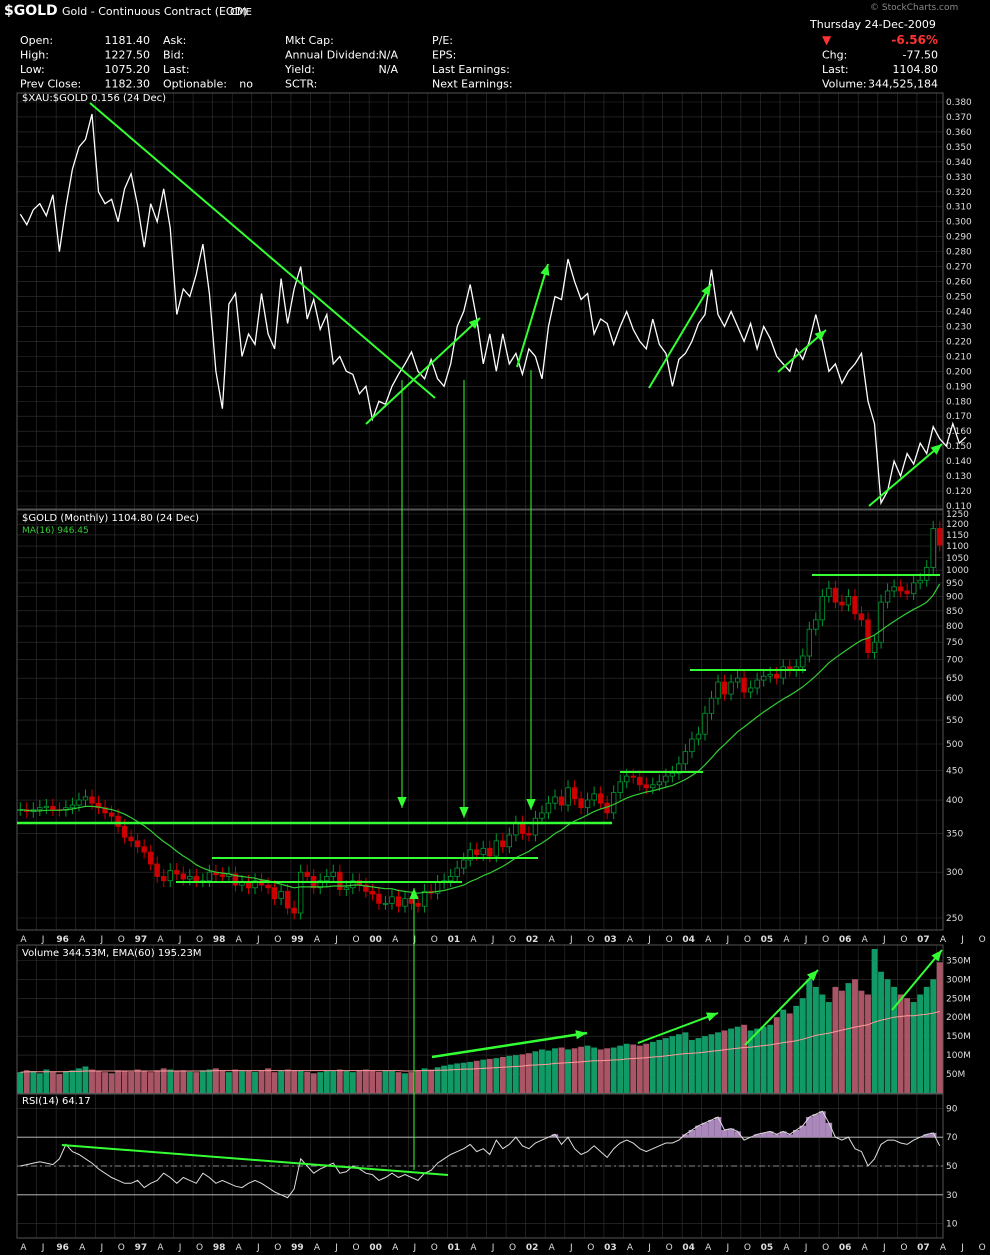 This screenshot has height=1255, width=990. What do you see at coordinates (959, 253) in the screenshot?
I see `y-tick-label: 0.280` at bounding box center [959, 253].